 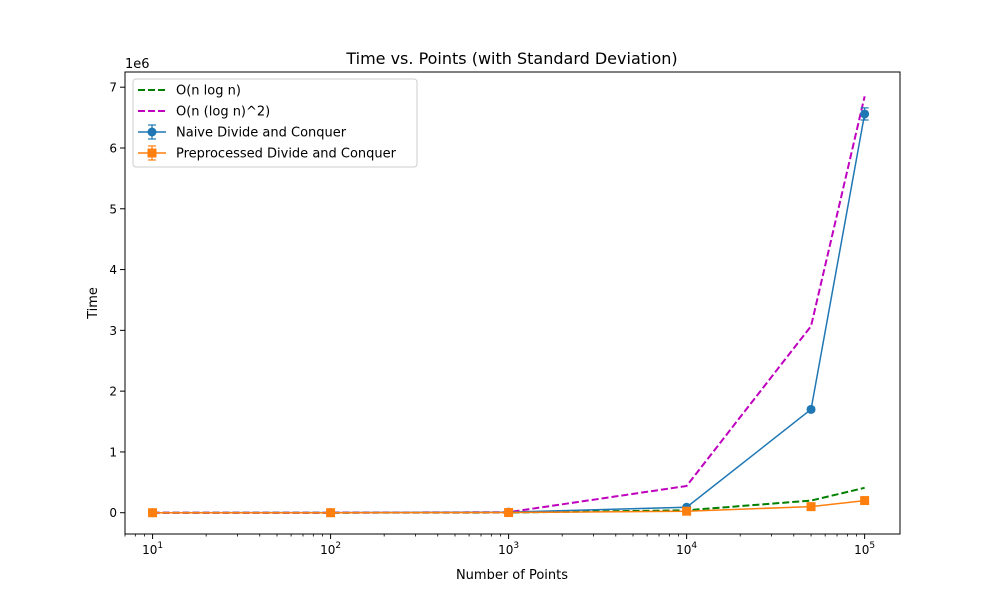 I want to click on x-tick-label-exponent: 4, so click(x=694, y=546).